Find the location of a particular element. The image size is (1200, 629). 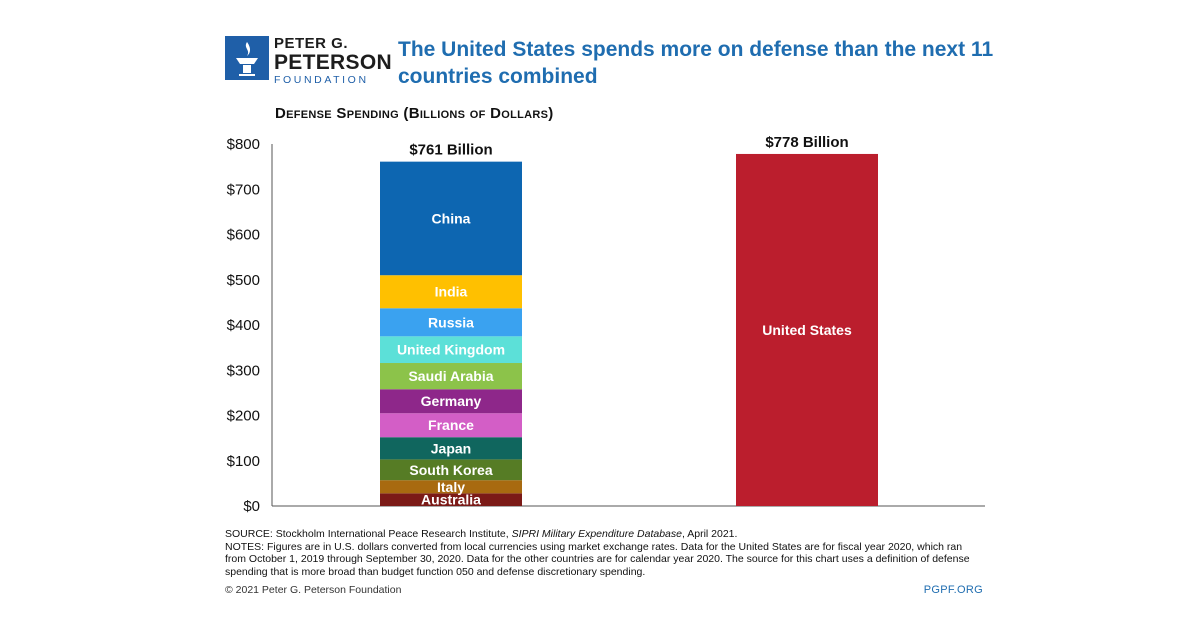

segment-label-russia: Russia is located at coordinates (451, 322).